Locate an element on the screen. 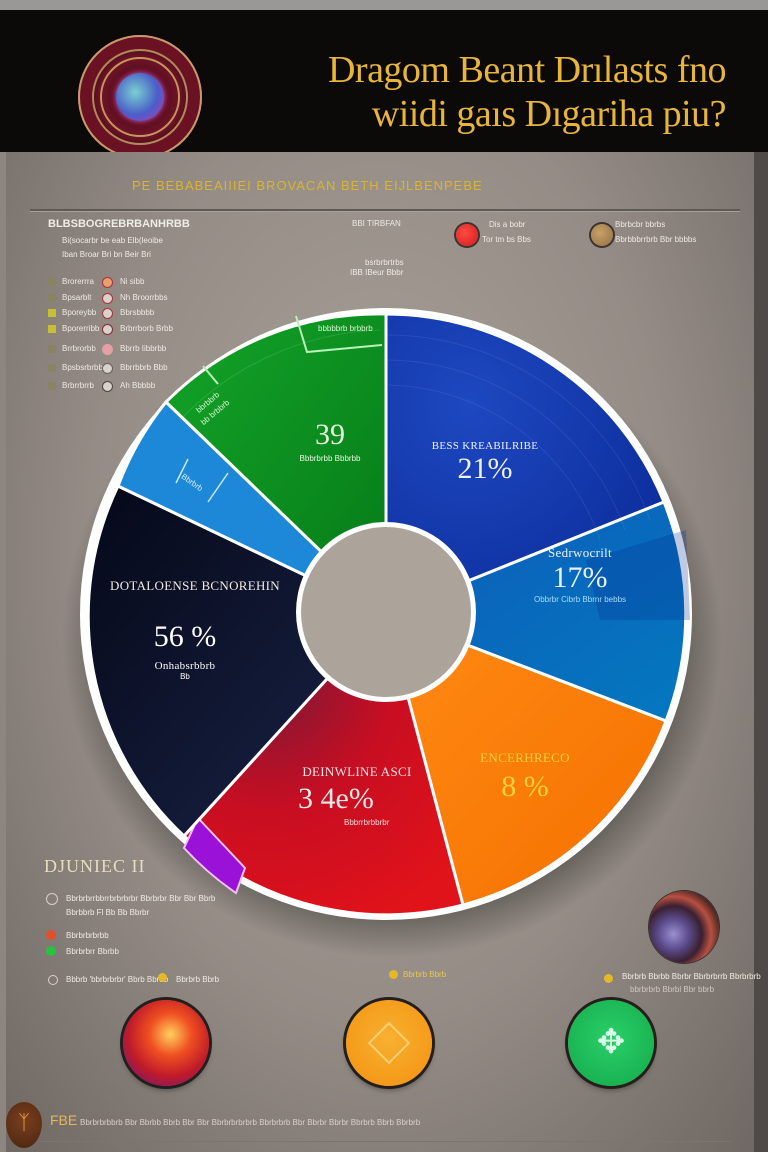 The height and width of the screenshot is (1152, 768). legend-center-label: BBI TIRBFAN is located at coordinates (376, 223).